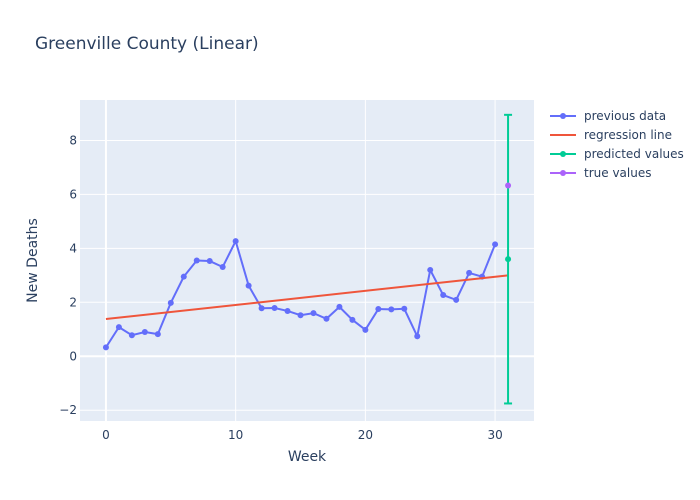  I want to click on y-tick-label: 8, so click(73, 140).